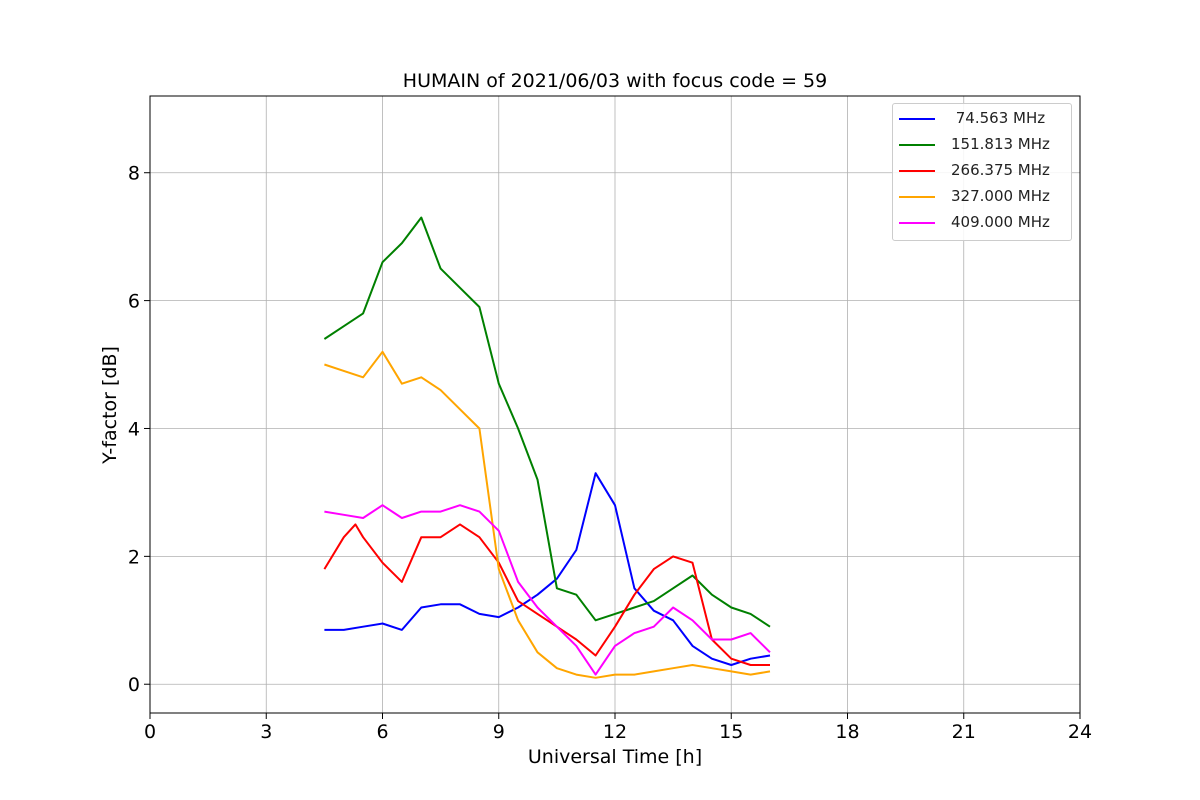  What do you see at coordinates (1000, 170) in the screenshot?
I see `legend-label: 266.375 MHz` at bounding box center [1000, 170].